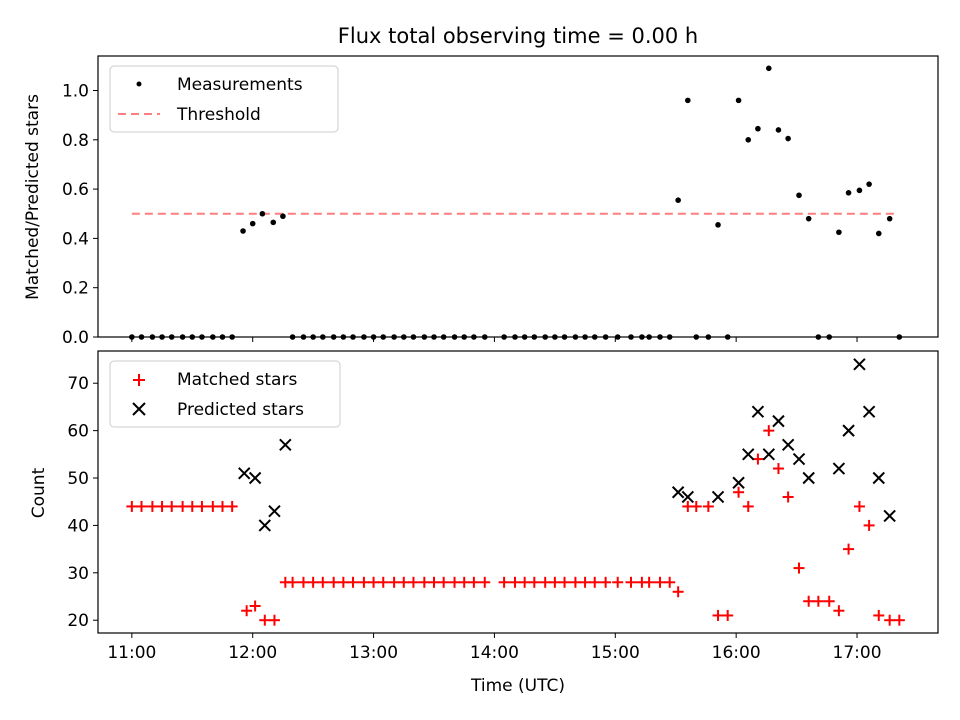  Describe the element at coordinates (131, 653) in the screenshot. I see `x-tick-label: 11:00` at that location.